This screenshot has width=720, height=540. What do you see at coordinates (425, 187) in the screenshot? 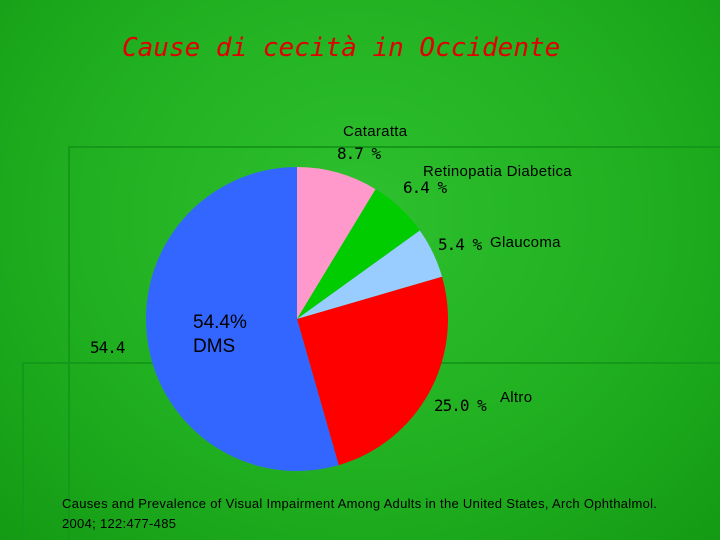
I see `slice-pct-retinopatia: 6.4 %` at bounding box center [425, 187].